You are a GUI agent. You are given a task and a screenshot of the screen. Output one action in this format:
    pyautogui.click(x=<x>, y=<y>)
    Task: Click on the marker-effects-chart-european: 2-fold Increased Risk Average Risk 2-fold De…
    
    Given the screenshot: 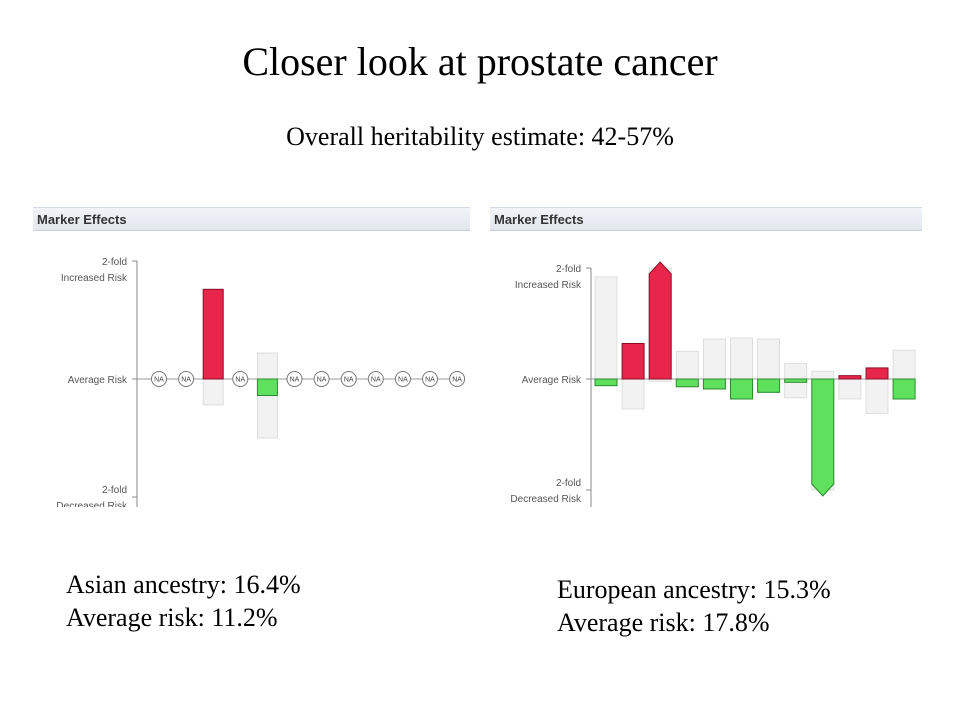 What is the action you would take?
    pyautogui.click(x=713, y=384)
    